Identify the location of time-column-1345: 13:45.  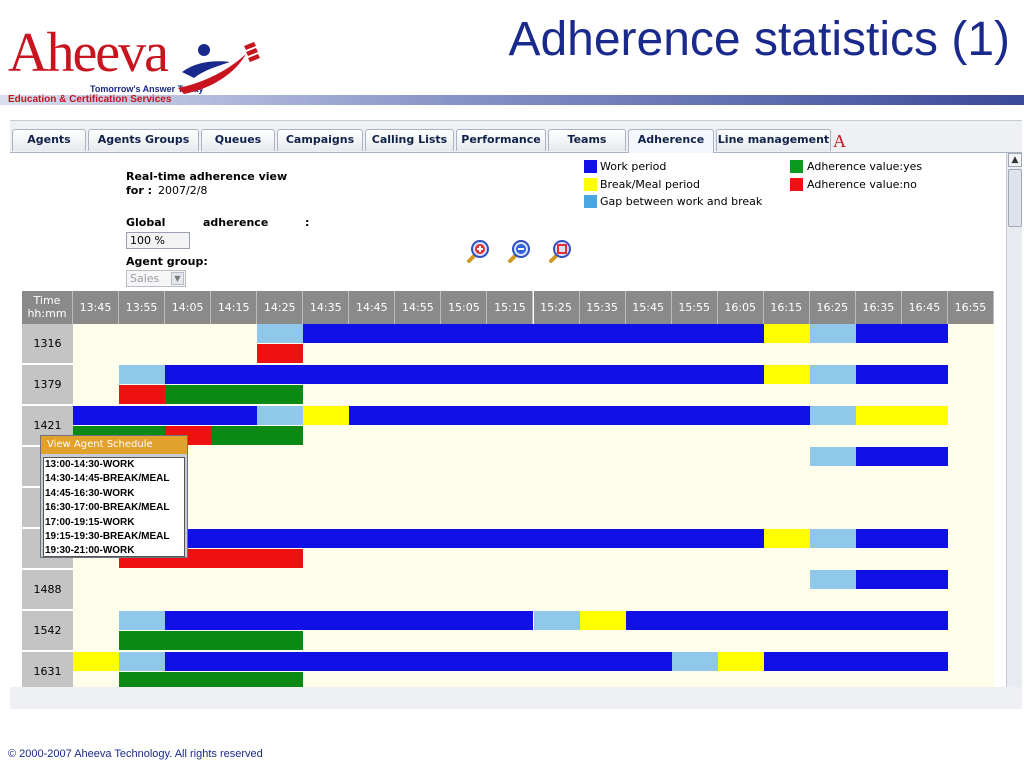
(96, 307).